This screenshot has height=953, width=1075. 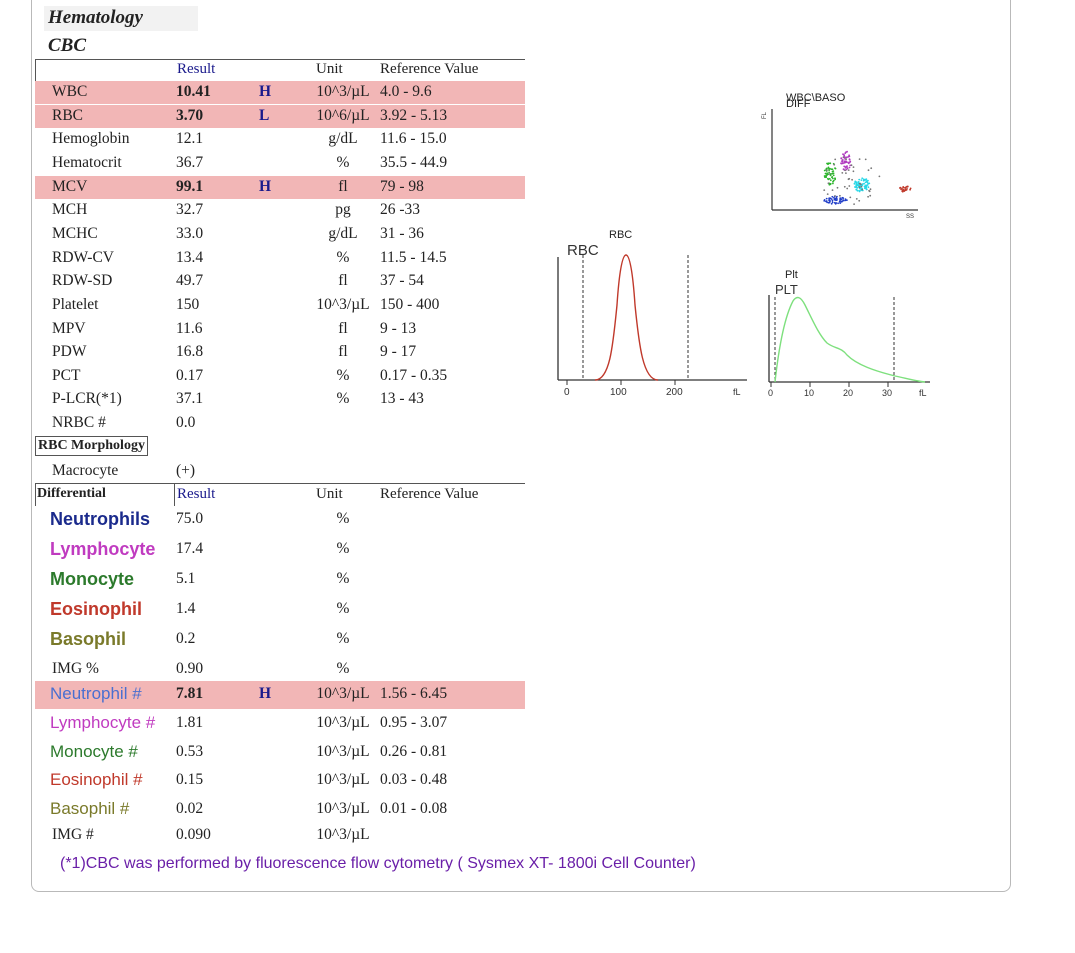 I want to click on diff-abs-result: 0.15, so click(x=190, y=780).